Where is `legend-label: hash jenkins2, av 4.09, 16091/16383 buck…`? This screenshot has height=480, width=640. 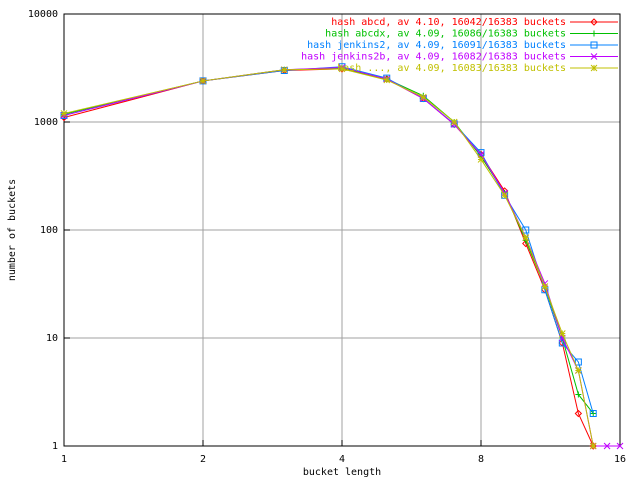 legend-label: hash jenkins2, av 4.09, 16091/16383 buck… is located at coordinates (436, 45).